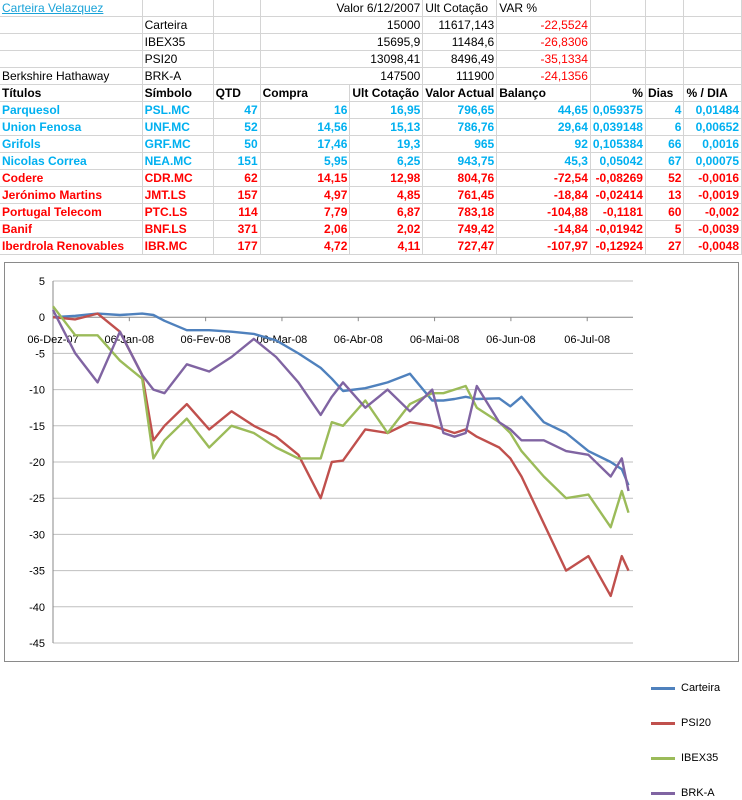 This screenshot has height=800, width=742. What do you see at coordinates (460, 229) in the screenshot?
I see `stock-cell-valor: 749,42` at bounding box center [460, 229].